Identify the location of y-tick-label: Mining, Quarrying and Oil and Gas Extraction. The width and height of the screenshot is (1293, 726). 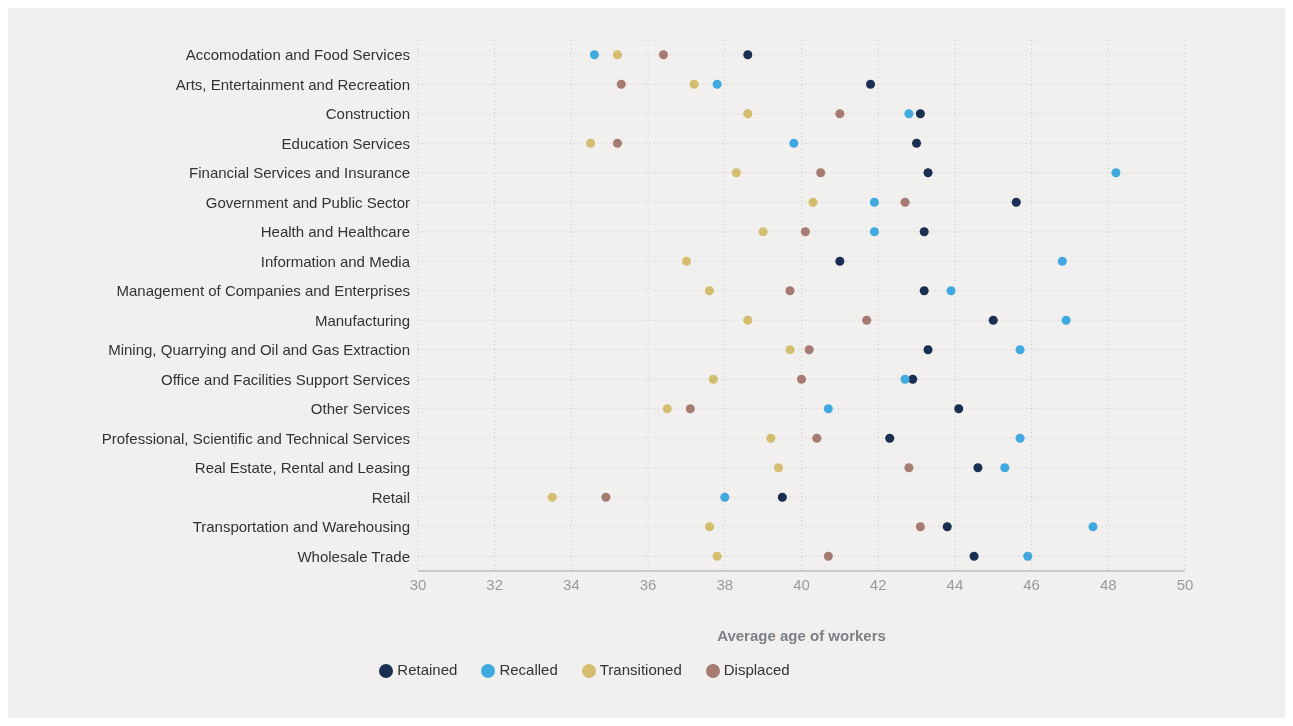
(259, 350).